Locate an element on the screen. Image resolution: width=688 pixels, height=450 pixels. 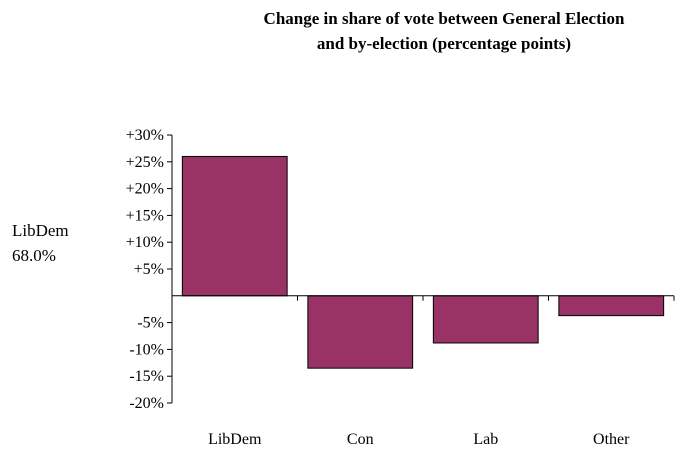
y-tick-label: +30% is located at coordinates (145, 135).